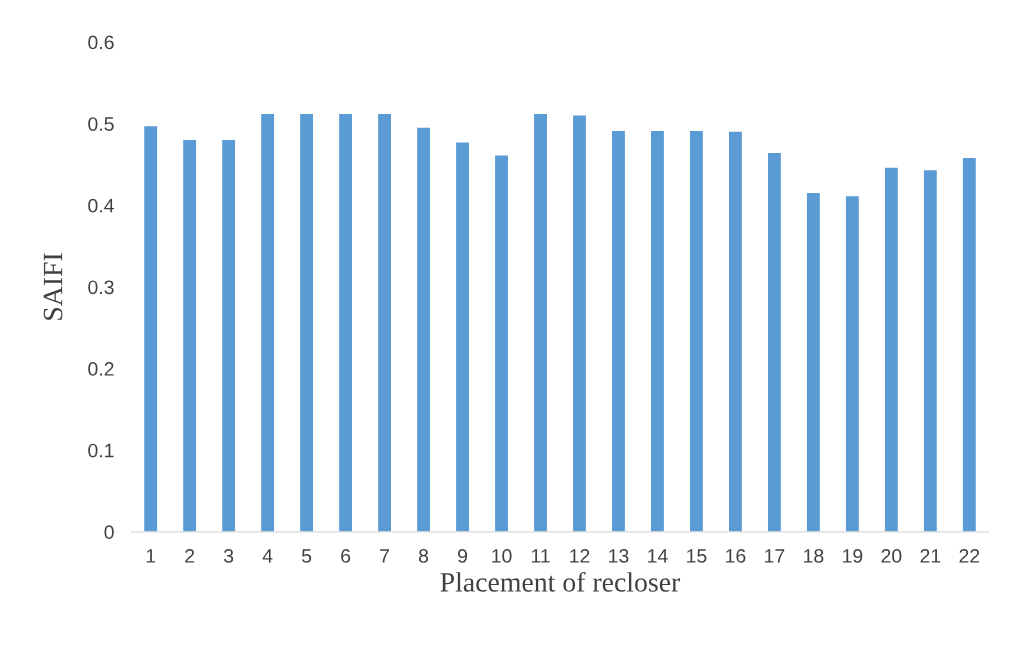 The width and height of the screenshot is (1009, 647). What do you see at coordinates (697, 556) in the screenshot?
I see `x-tick-label: 15` at bounding box center [697, 556].